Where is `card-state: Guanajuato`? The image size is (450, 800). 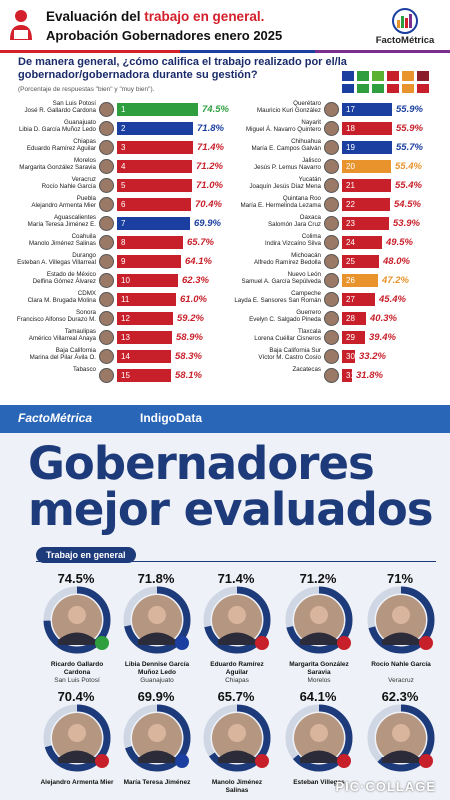
card-state: Guanajuato is located at coordinates (157, 680).